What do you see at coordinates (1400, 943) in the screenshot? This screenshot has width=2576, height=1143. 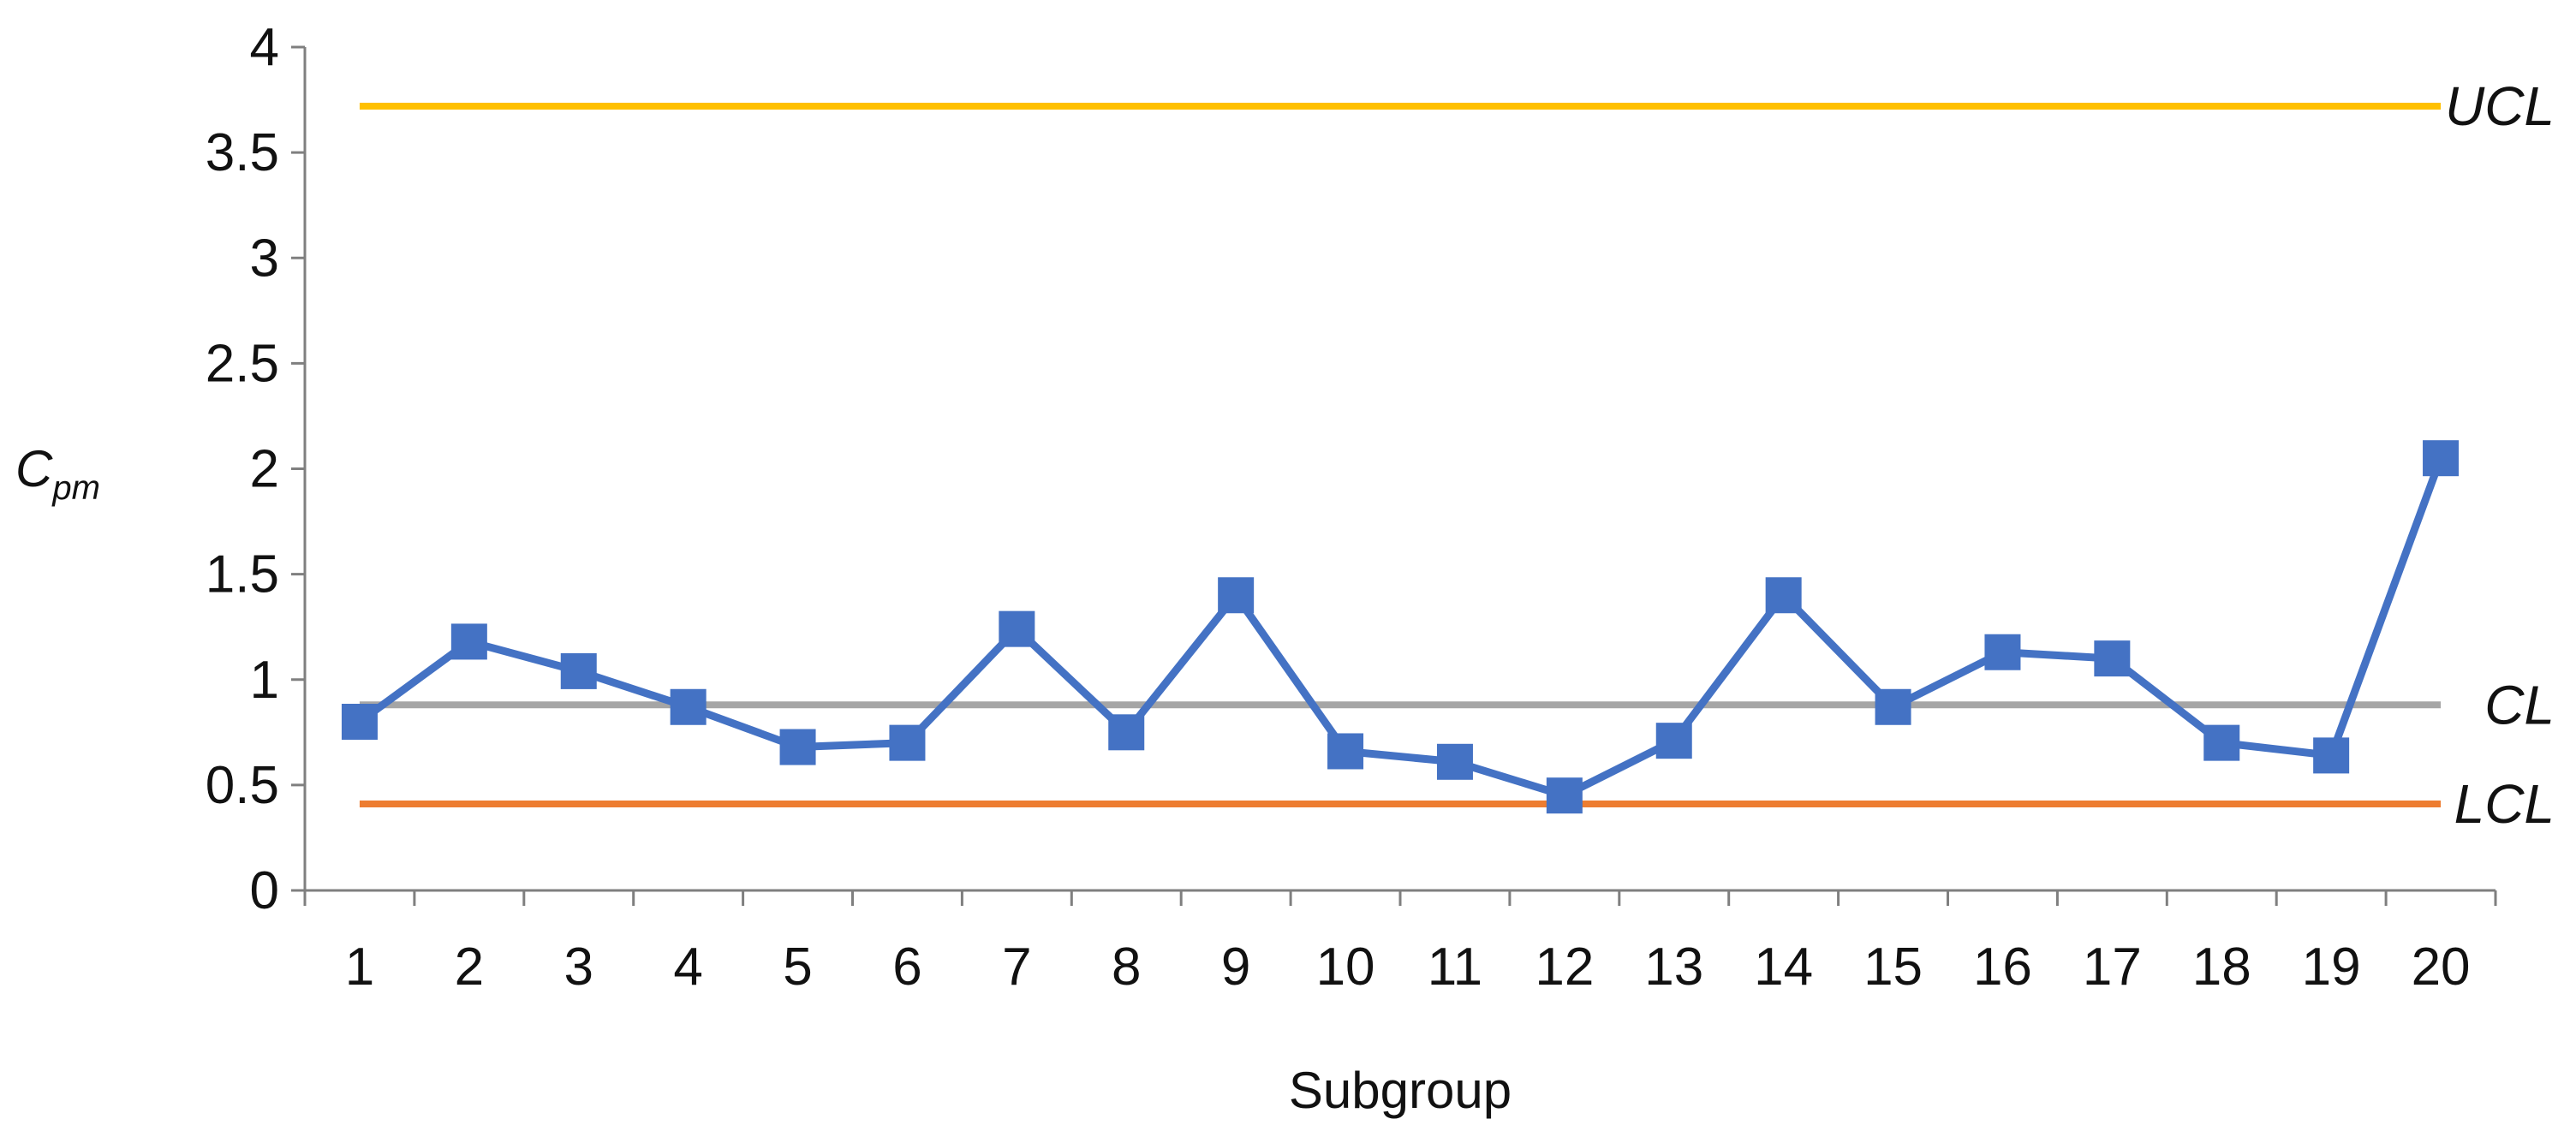 I see `x-axis: 1 2 3 4 5 6 7 8 9 10 11 12 13 14 15 16 17 18 19 20` at bounding box center [1400, 943].